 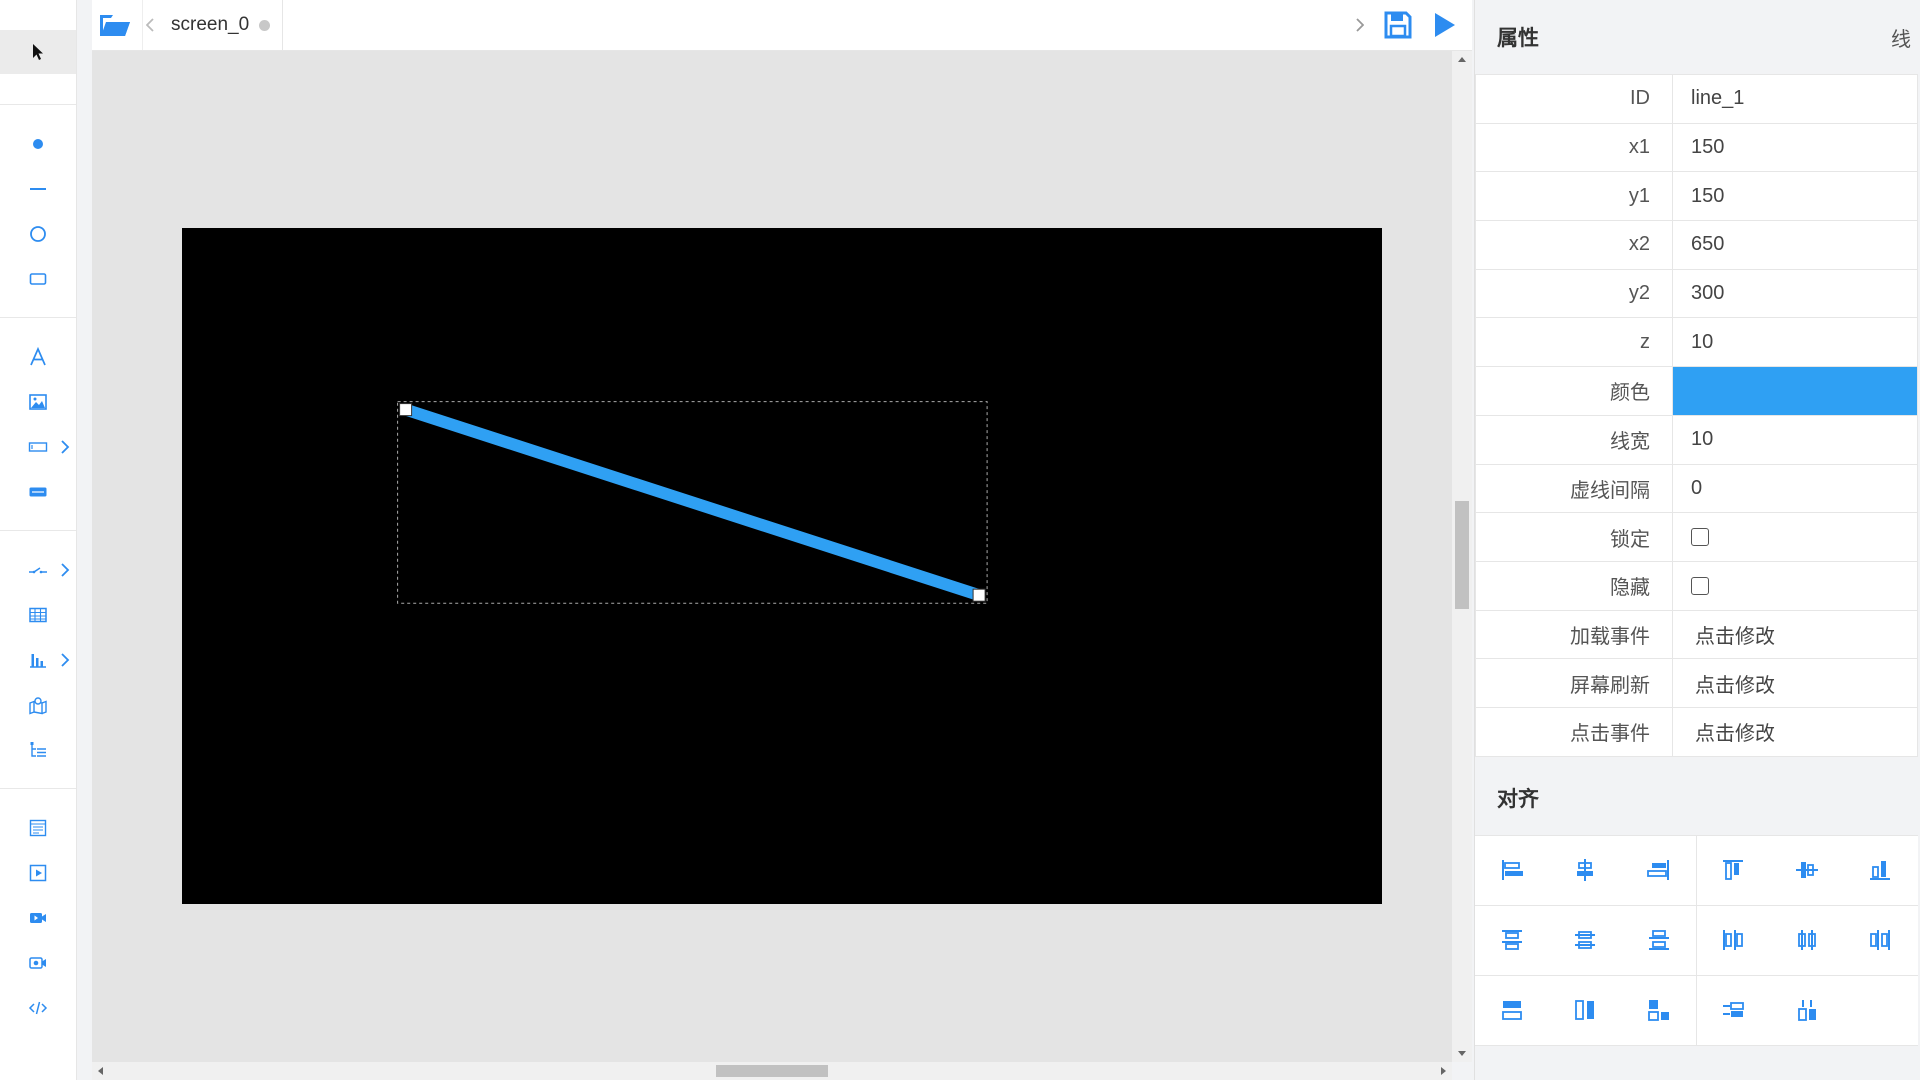 I want to click on code-icon, so click(x=38, y=1007).